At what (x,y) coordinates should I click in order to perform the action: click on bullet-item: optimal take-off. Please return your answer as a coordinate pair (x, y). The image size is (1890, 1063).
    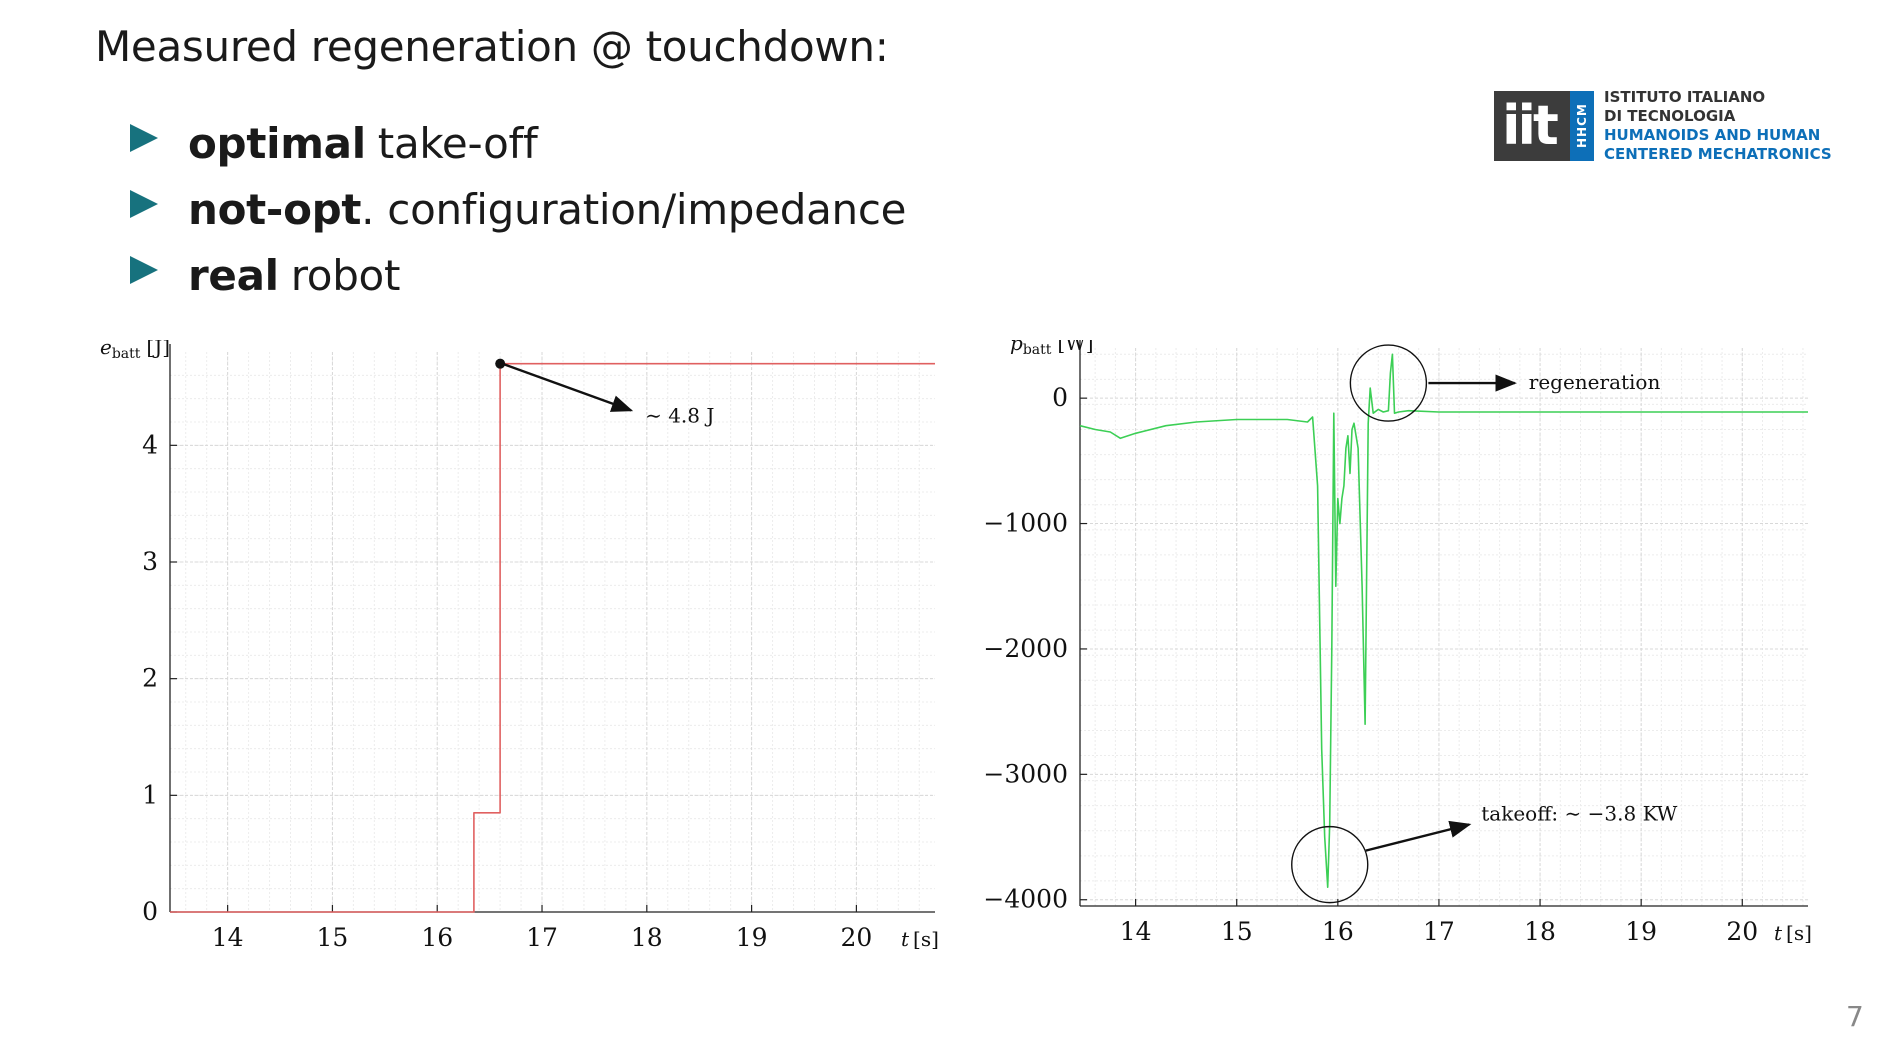
    Looking at the image, I should click on (518, 143).